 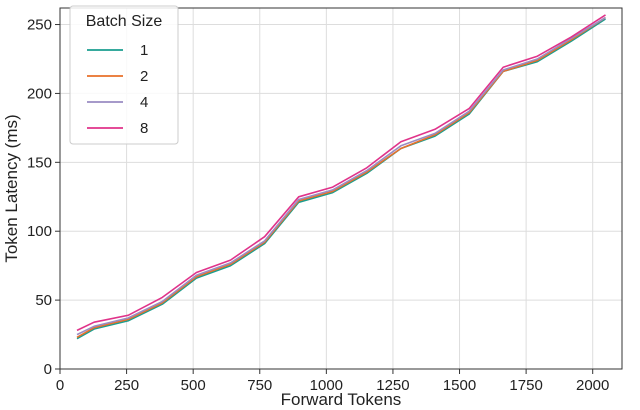 I want to click on x-tick-label: 500, so click(x=193, y=385).